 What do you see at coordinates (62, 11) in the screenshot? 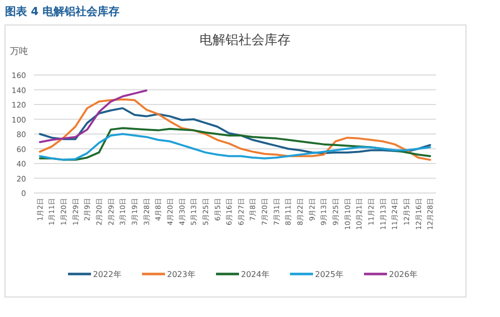
I see `chart-title: 图表 4 电解铝社会库存` at bounding box center [62, 11].